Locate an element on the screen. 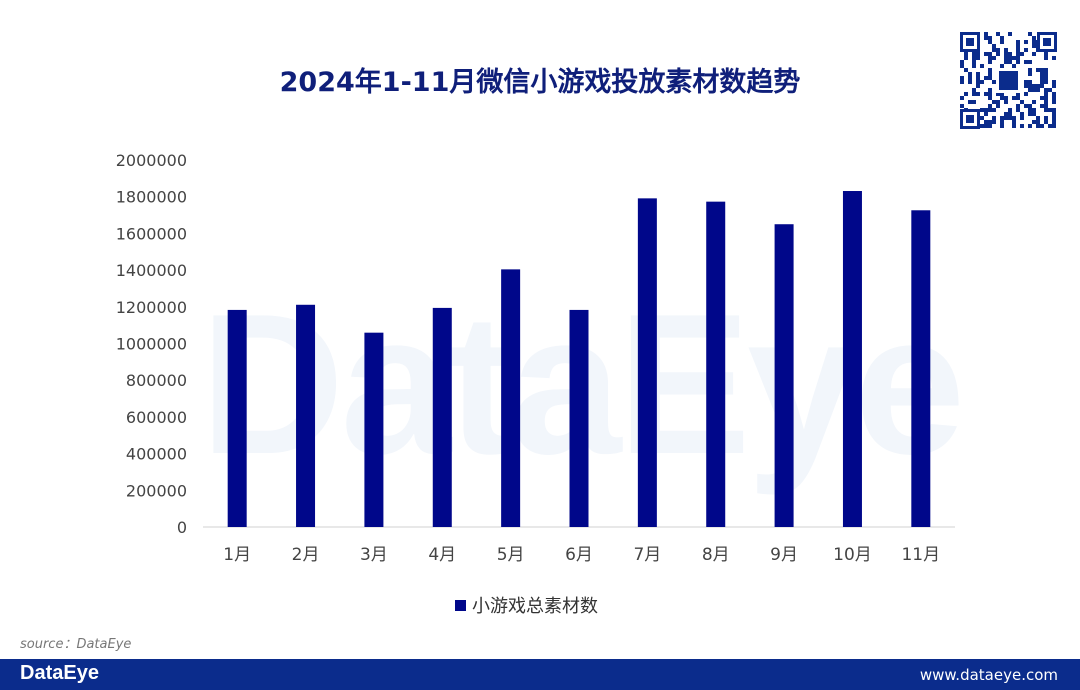  qr-code-icon is located at coordinates (1008, 80).